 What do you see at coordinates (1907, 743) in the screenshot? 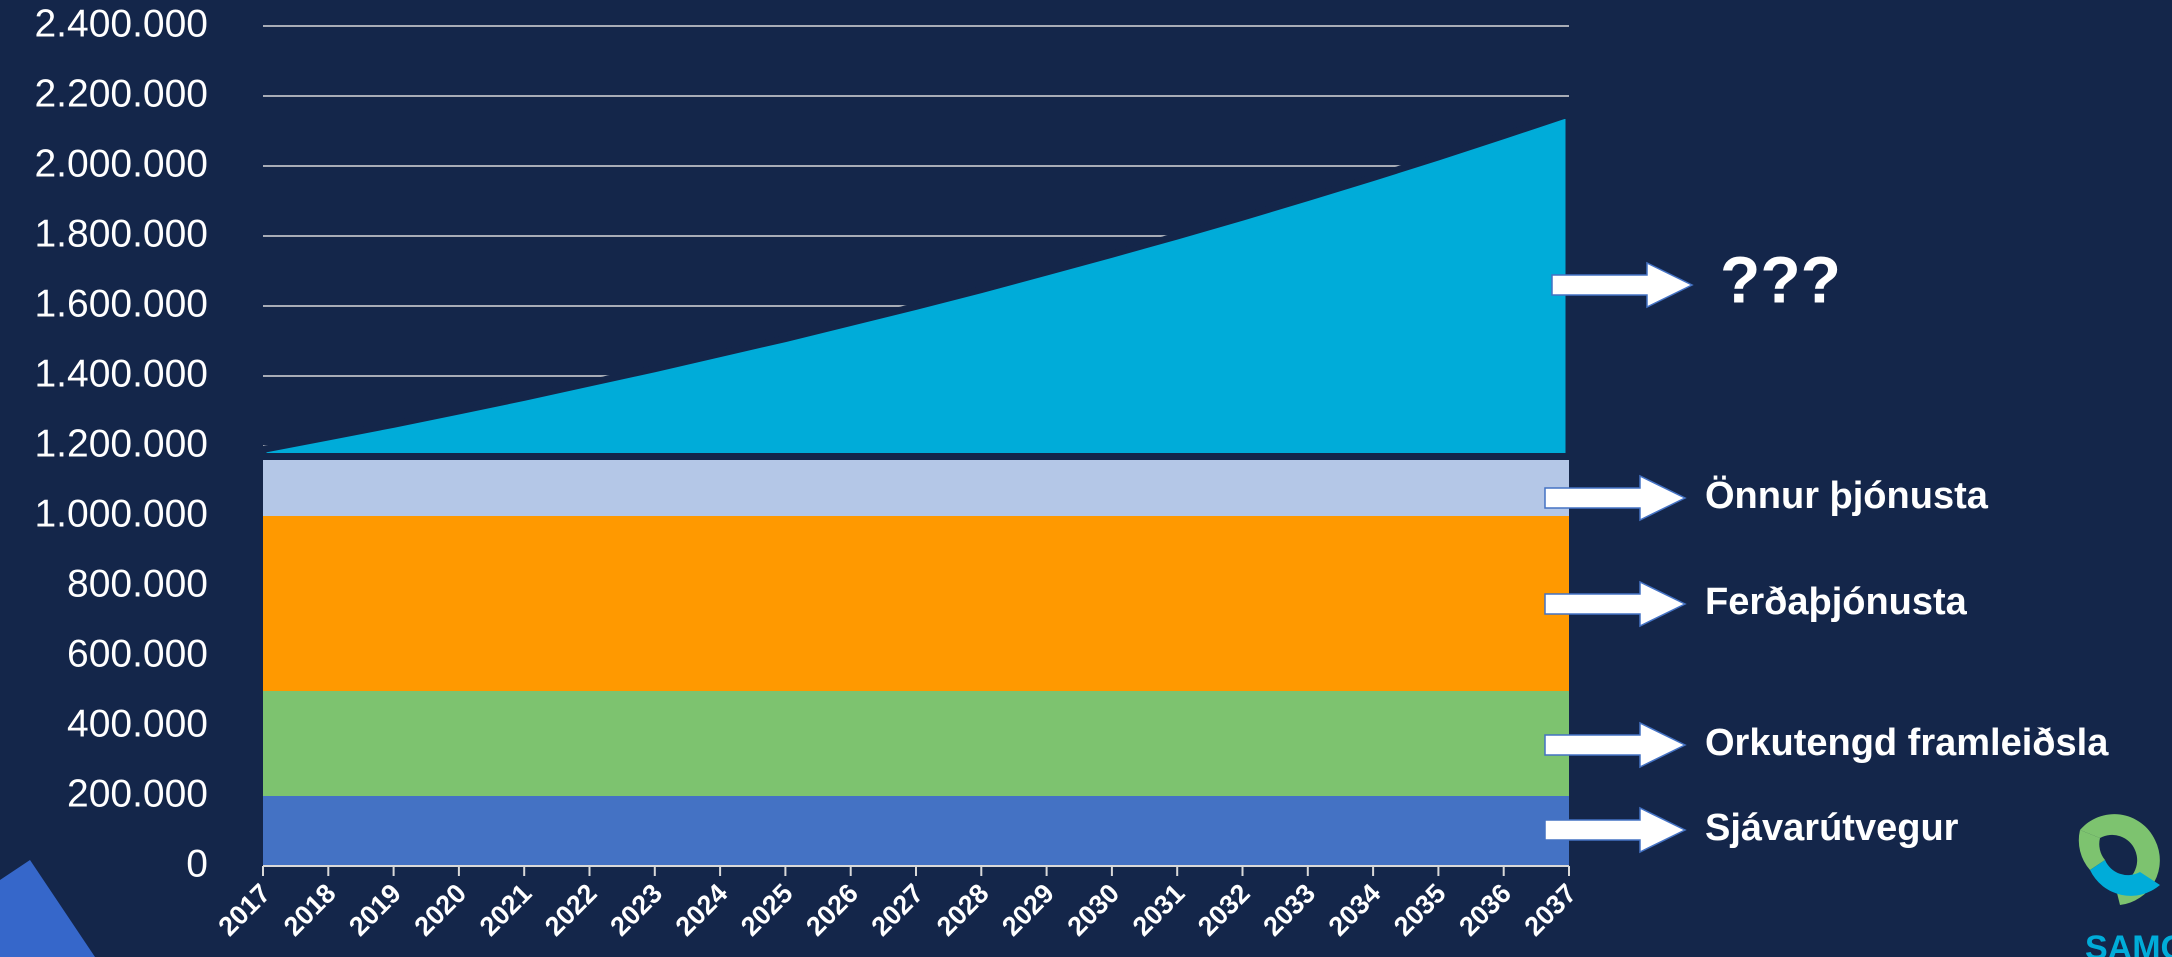
I see `legend-label: Orkutengd framleiðsla` at bounding box center [1907, 743].